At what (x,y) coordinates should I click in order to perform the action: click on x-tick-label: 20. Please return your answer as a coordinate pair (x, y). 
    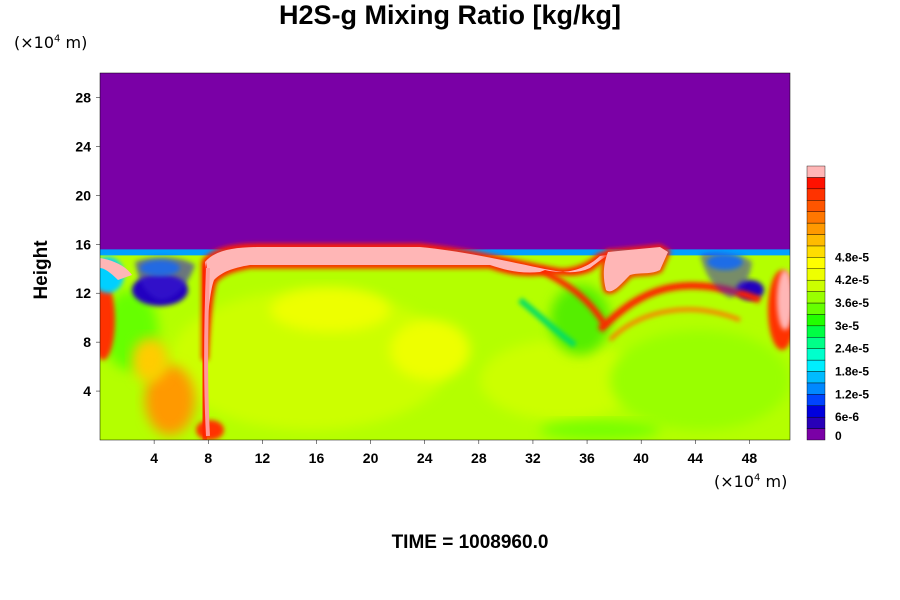
    Looking at the image, I should click on (371, 458).